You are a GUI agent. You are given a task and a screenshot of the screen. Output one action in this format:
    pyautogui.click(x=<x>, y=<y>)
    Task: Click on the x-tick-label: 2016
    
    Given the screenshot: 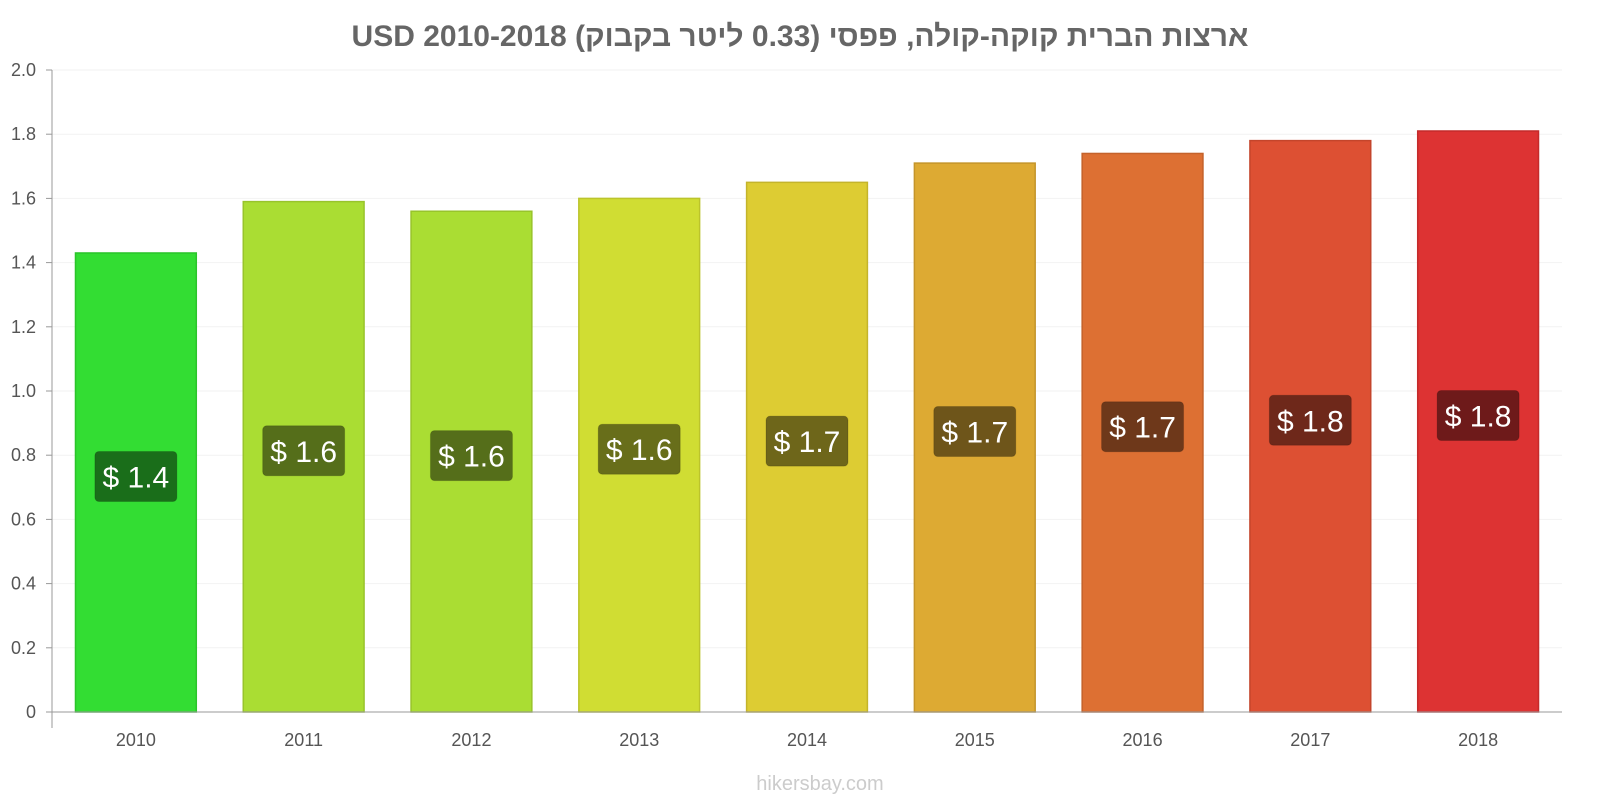 What is the action you would take?
    pyautogui.click(x=1143, y=740)
    